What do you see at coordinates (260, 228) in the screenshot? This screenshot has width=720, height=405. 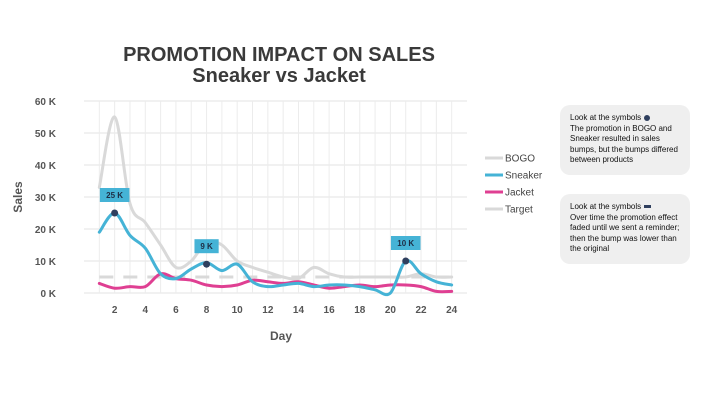 I see `annotations: 25 K 9 K 10 K` at bounding box center [260, 228].